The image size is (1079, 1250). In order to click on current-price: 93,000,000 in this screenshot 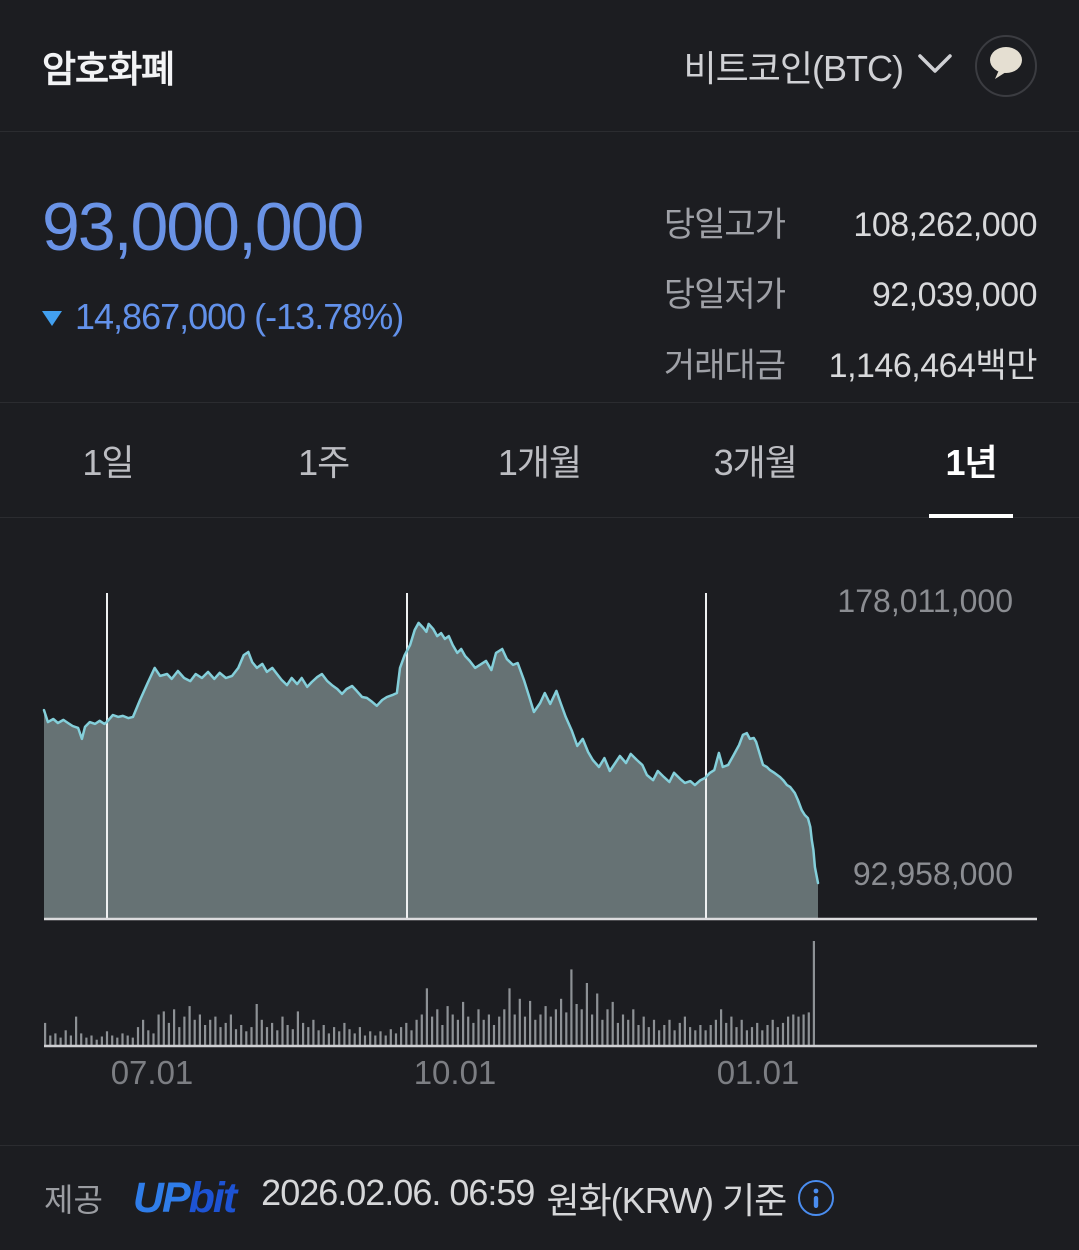, I will do `click(203, 227)`.